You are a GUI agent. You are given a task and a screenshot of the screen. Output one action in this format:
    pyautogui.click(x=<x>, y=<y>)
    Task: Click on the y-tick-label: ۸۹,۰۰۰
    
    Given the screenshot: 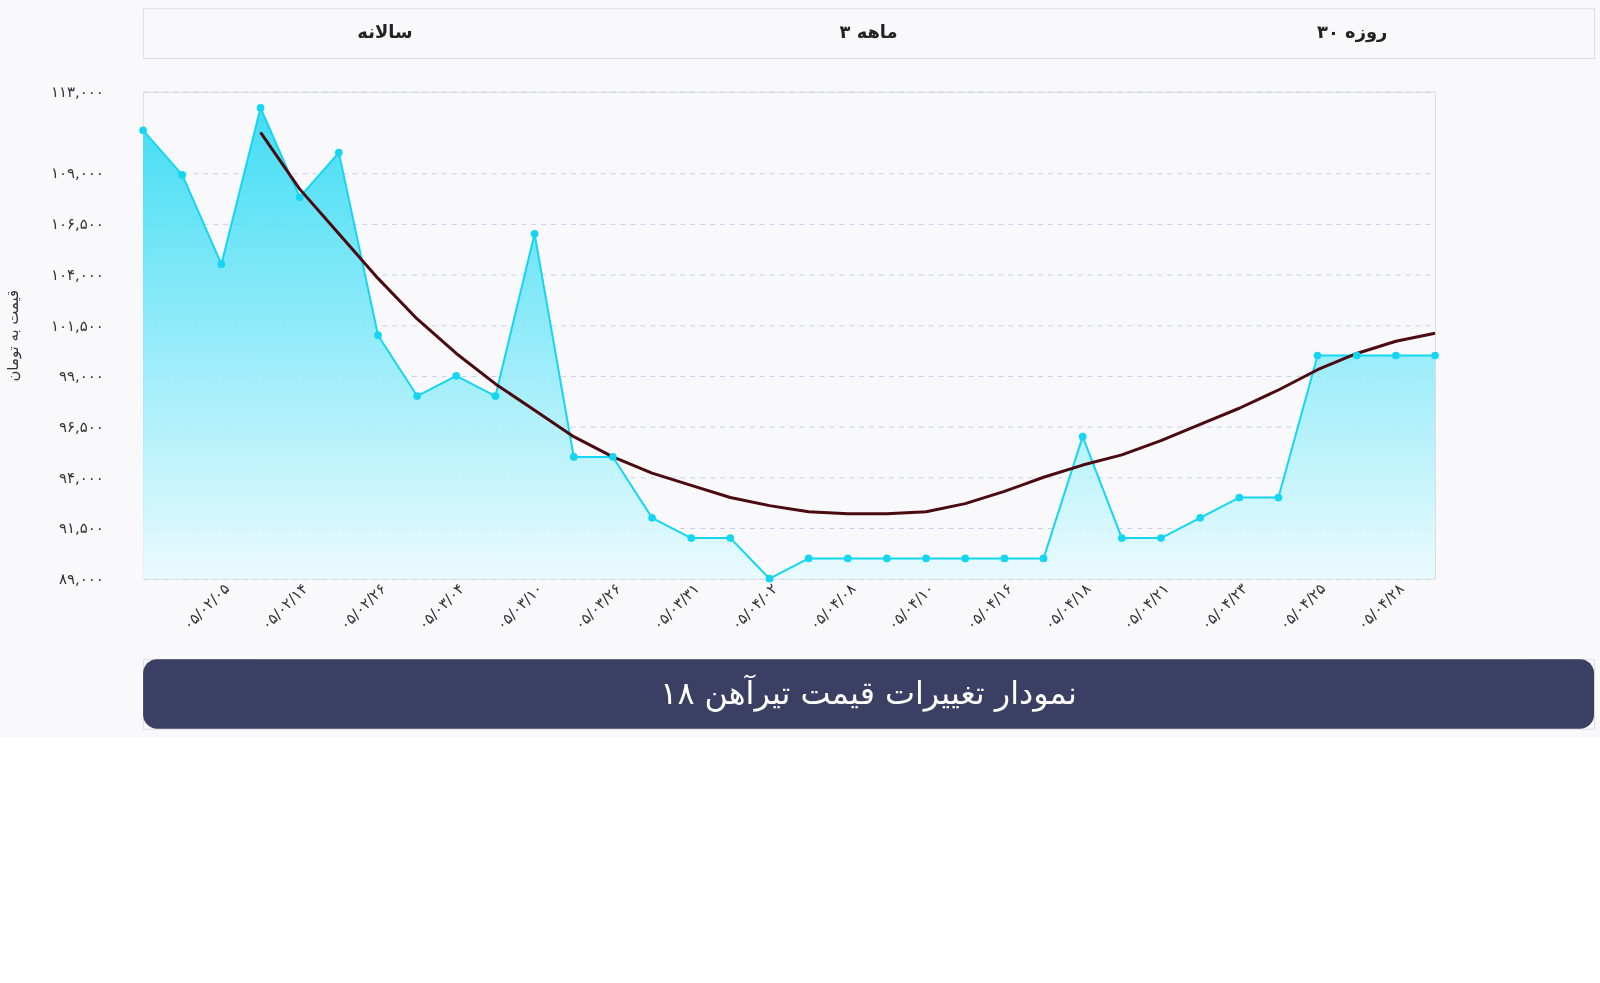 What is the action you would take?
    pyautogui.click(x=81, y=579)
    